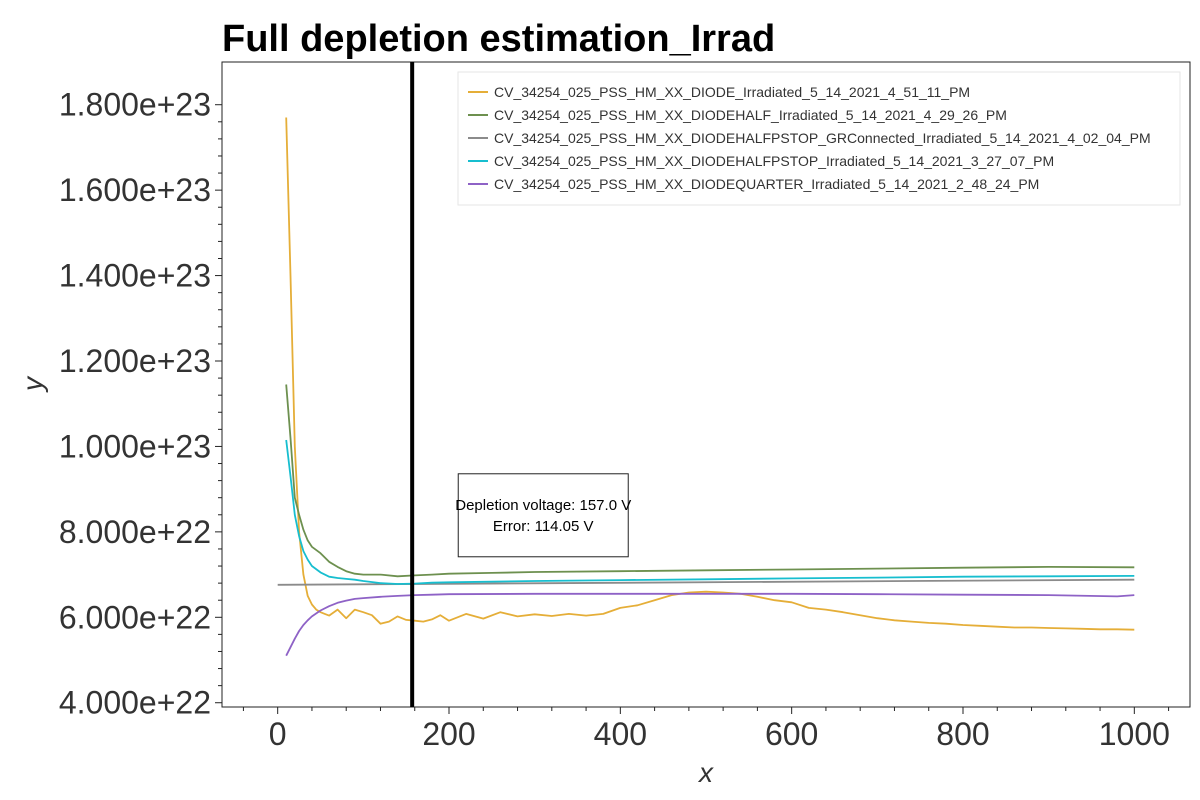 The image size is (1200, 800). Describe the element at coordinates (543, 505) in the screenshot. I see `annotation-line: Depletion voltage: 157.0 V` at that location.